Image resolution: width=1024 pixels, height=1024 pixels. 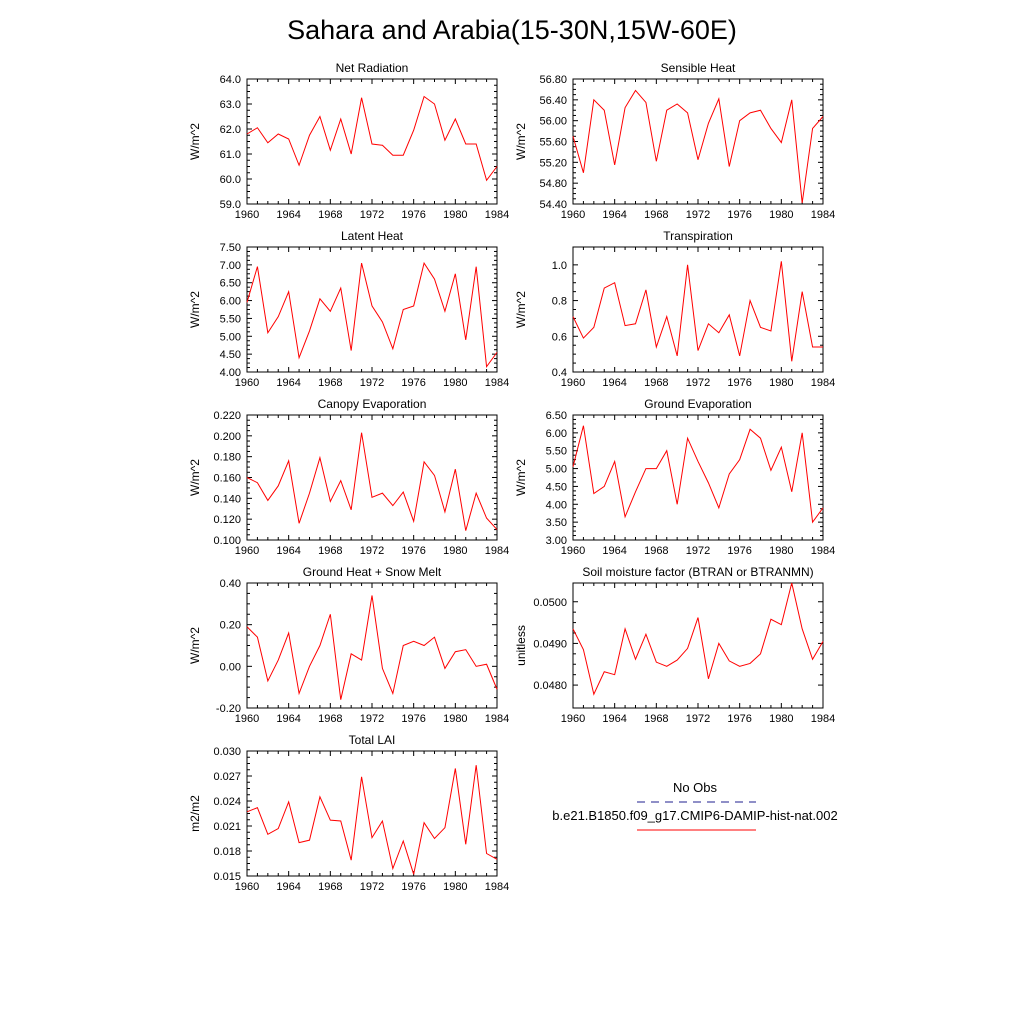 What do you see at coordinates (227, 802) in the screenshot?
I see `y-tick-label: 0.024` at bounding box center [227, 802].